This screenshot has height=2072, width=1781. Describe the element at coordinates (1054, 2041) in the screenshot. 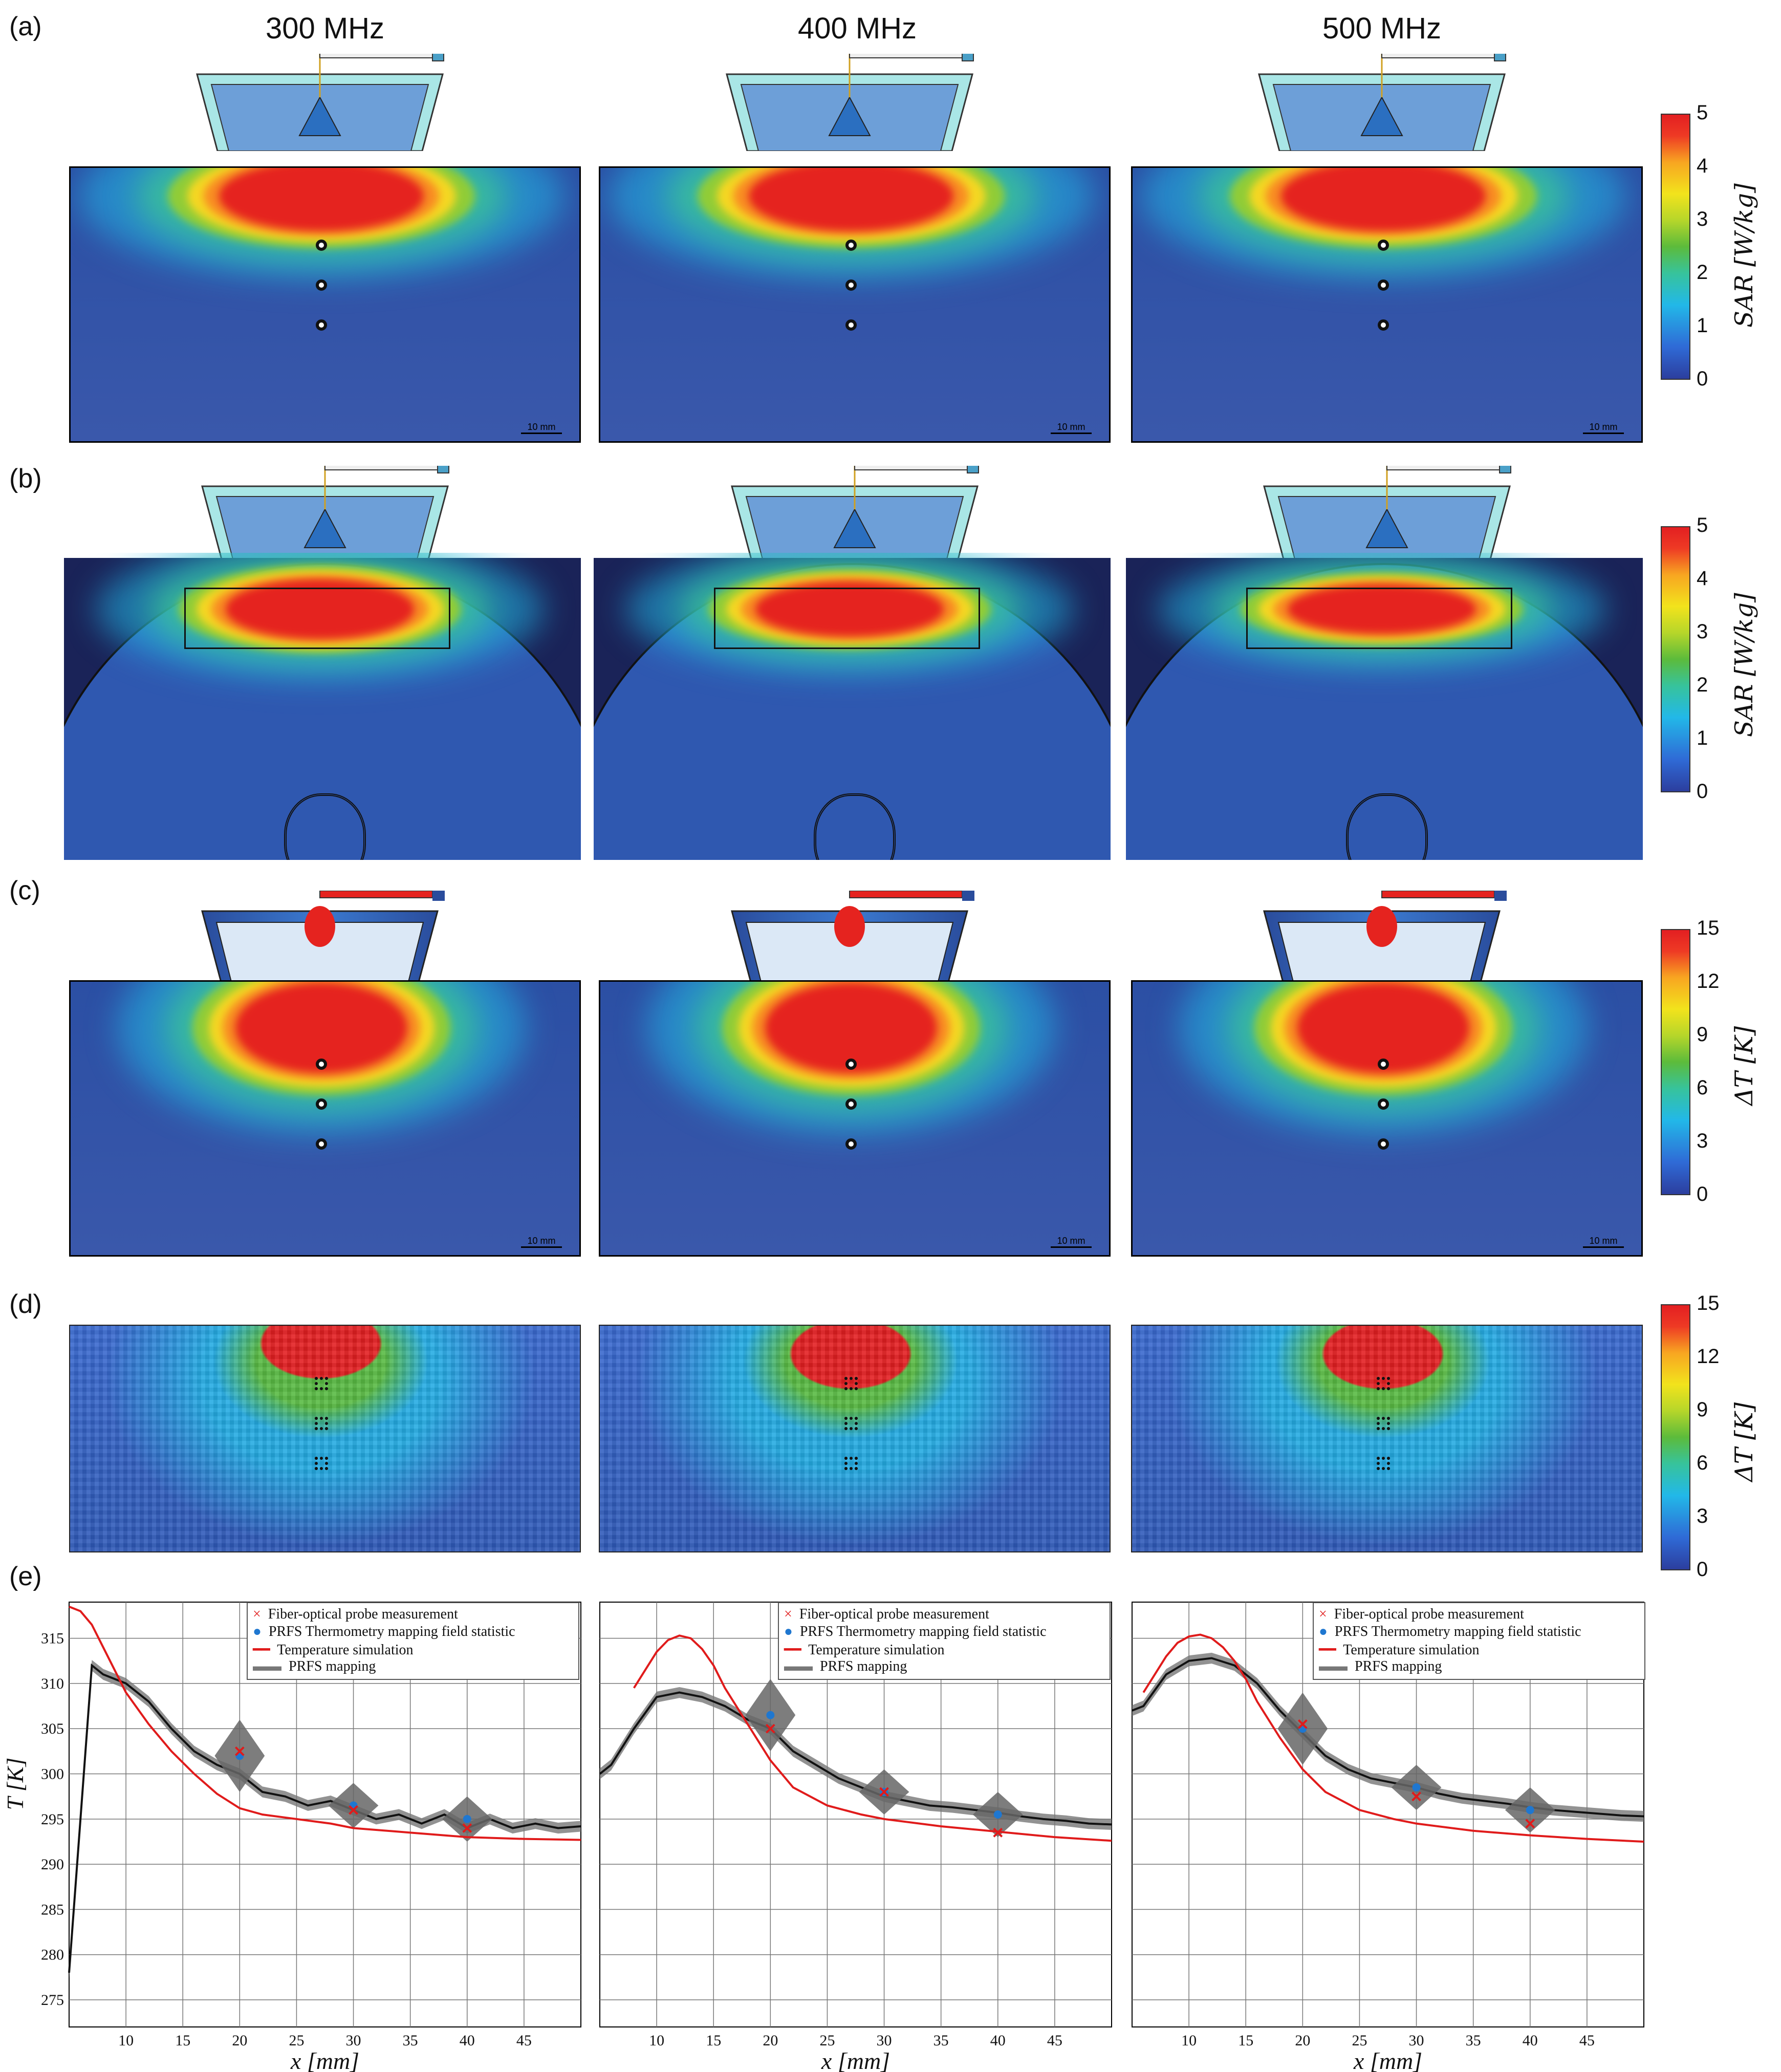

I see `chart-1-xtick-7: 45` at that location.